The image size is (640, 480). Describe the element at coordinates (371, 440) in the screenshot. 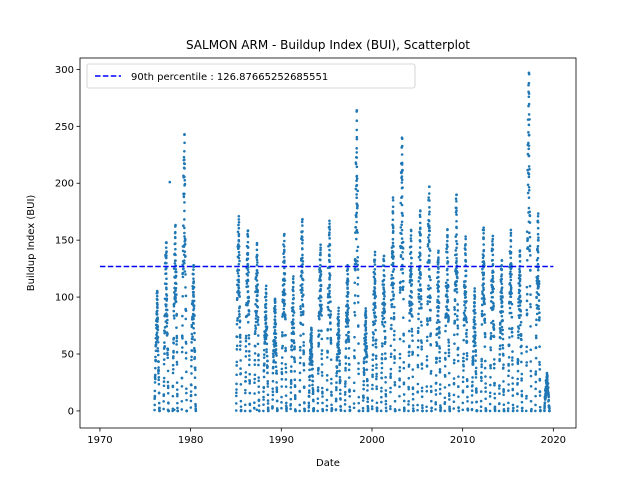

I see `x-tick-label: 2000` at that location.